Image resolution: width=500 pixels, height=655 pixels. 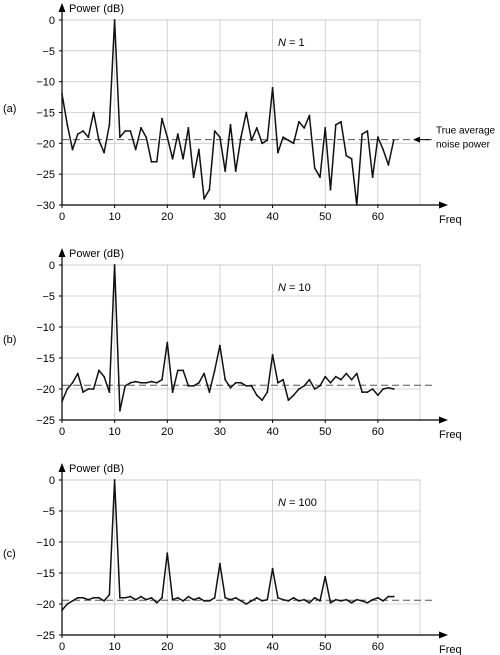 What do you see at coordinates (450, 435) in the screenshot?
I see `x-axis-title: Freq` at bounding box center [450, 435].